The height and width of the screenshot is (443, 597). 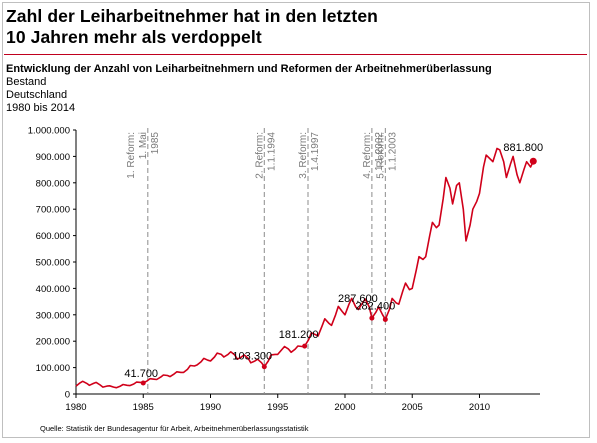 I want to click on chart-title-line-2: 10 Jahren mehr als verdoppelt, so click(x=134, y=37).